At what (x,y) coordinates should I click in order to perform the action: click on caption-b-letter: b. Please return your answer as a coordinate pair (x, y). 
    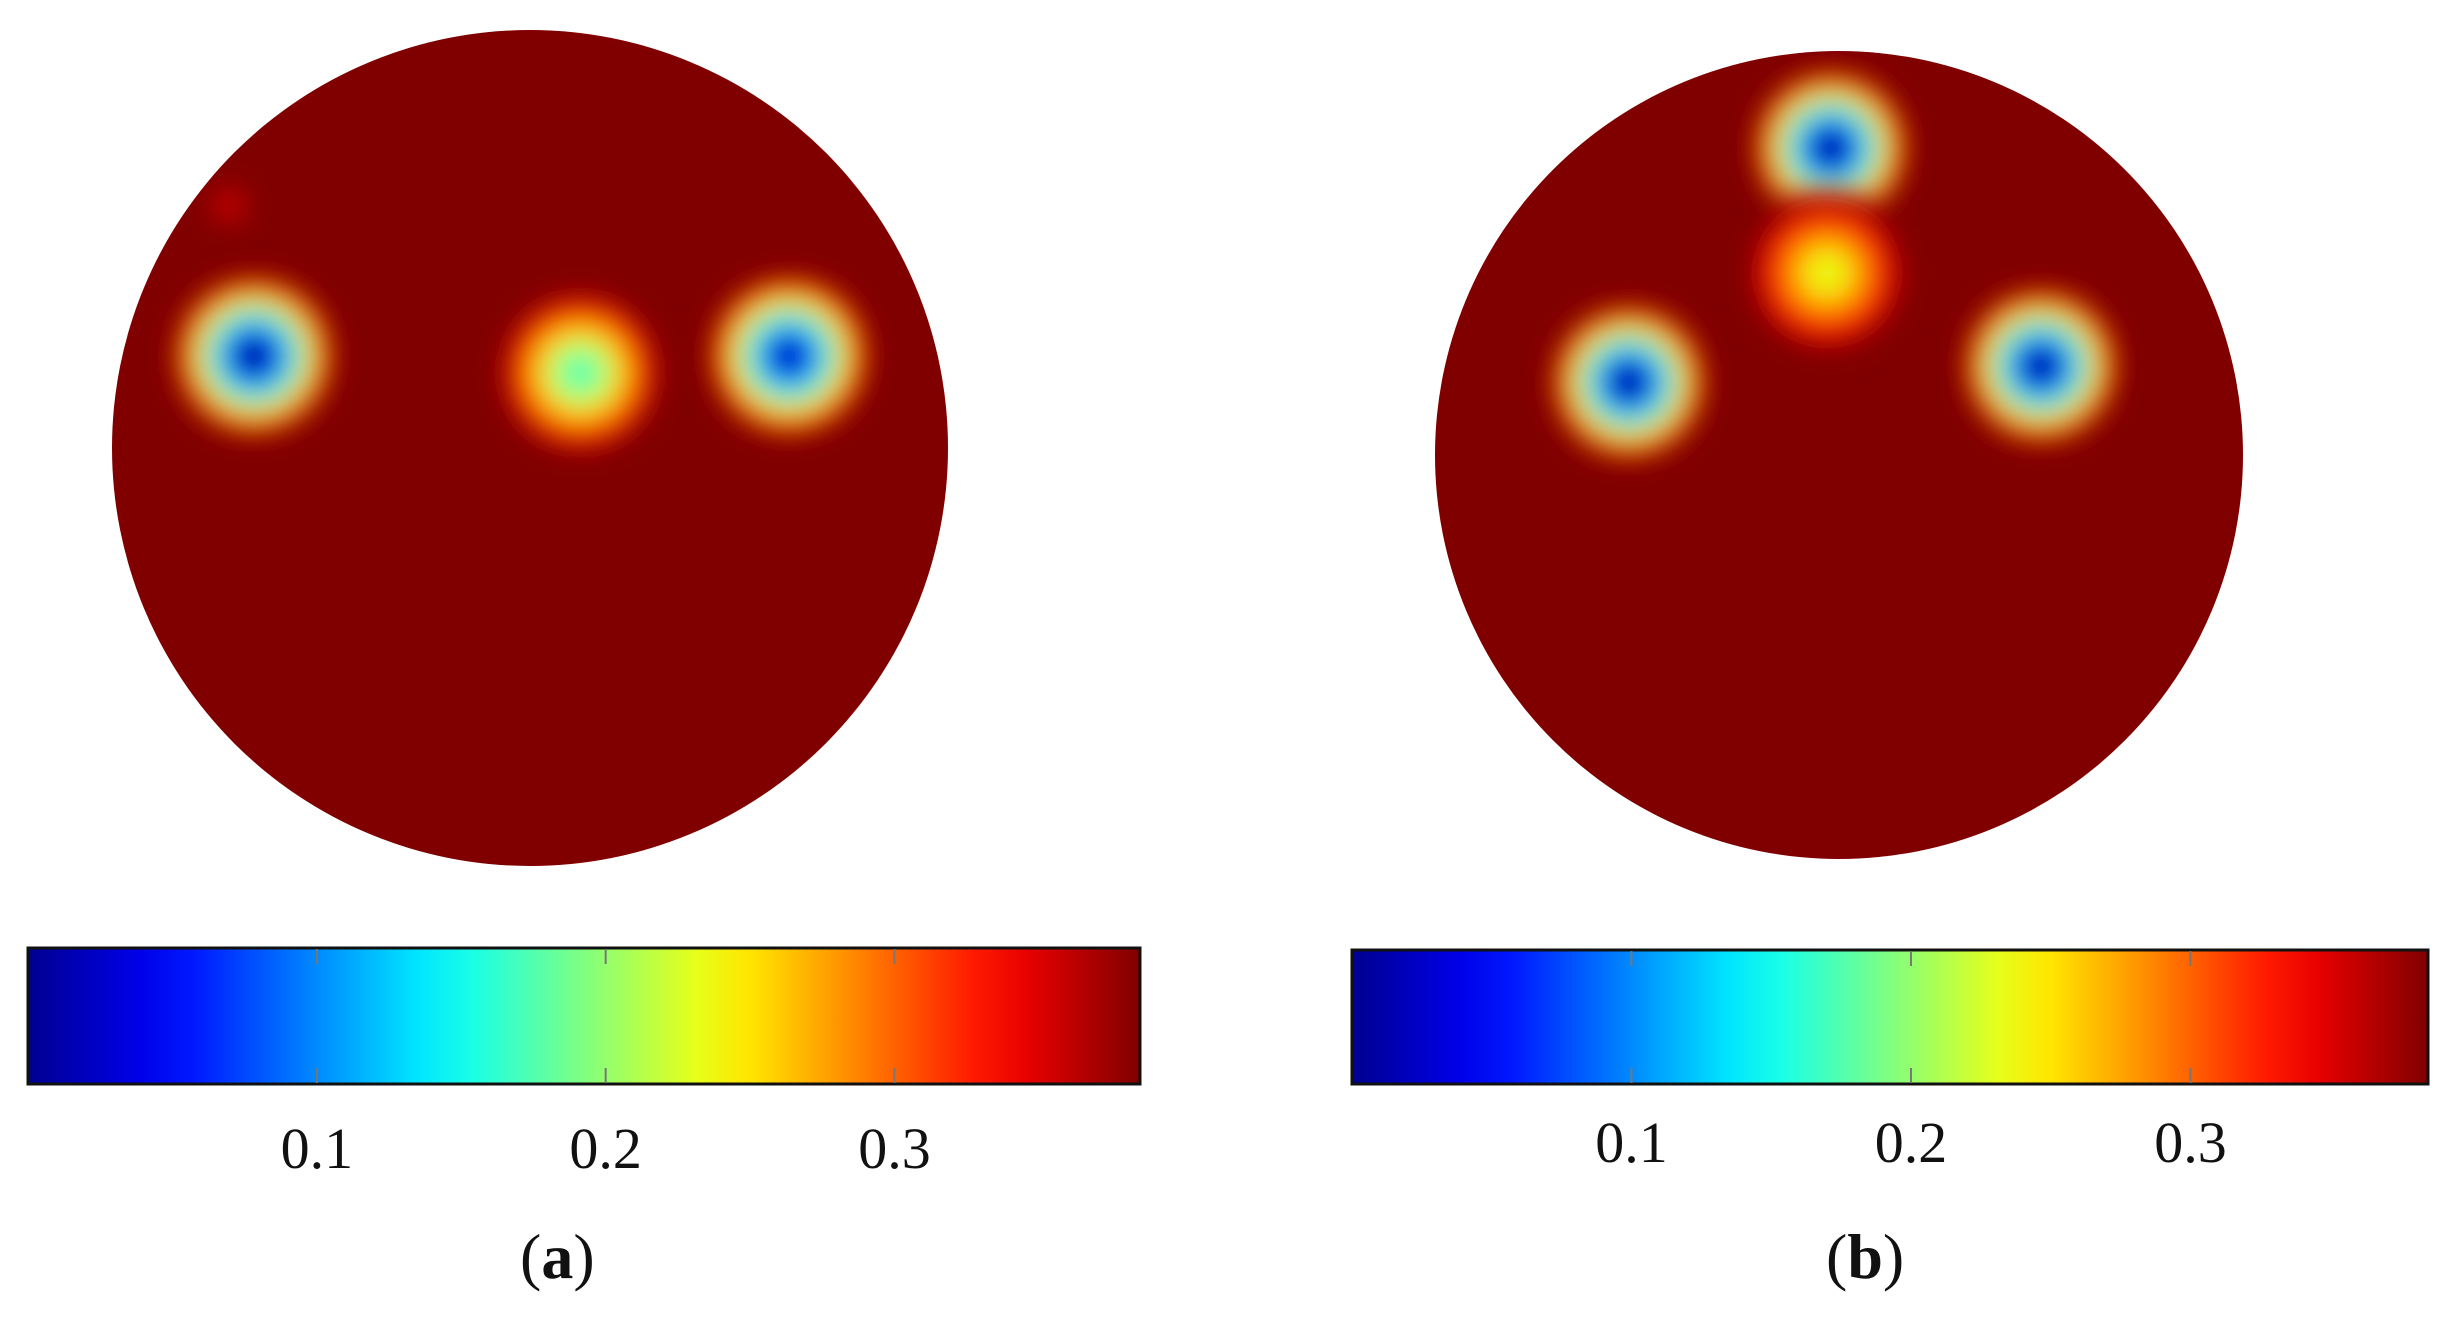
    Looking at the image, I should click on (1865, 1256).